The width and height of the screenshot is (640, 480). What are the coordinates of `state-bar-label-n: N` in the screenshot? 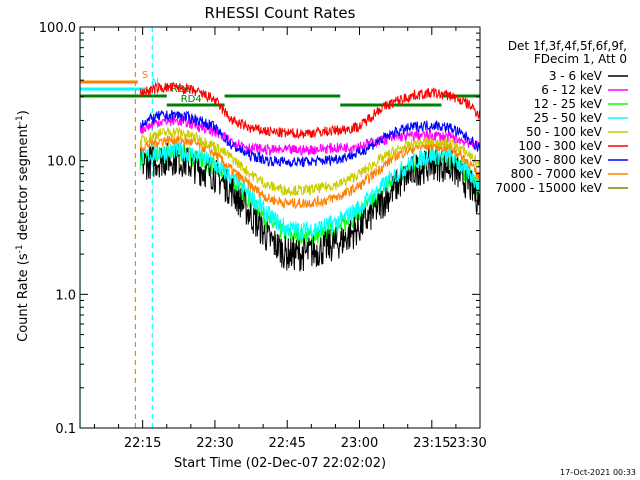 It's located at (154, 82).